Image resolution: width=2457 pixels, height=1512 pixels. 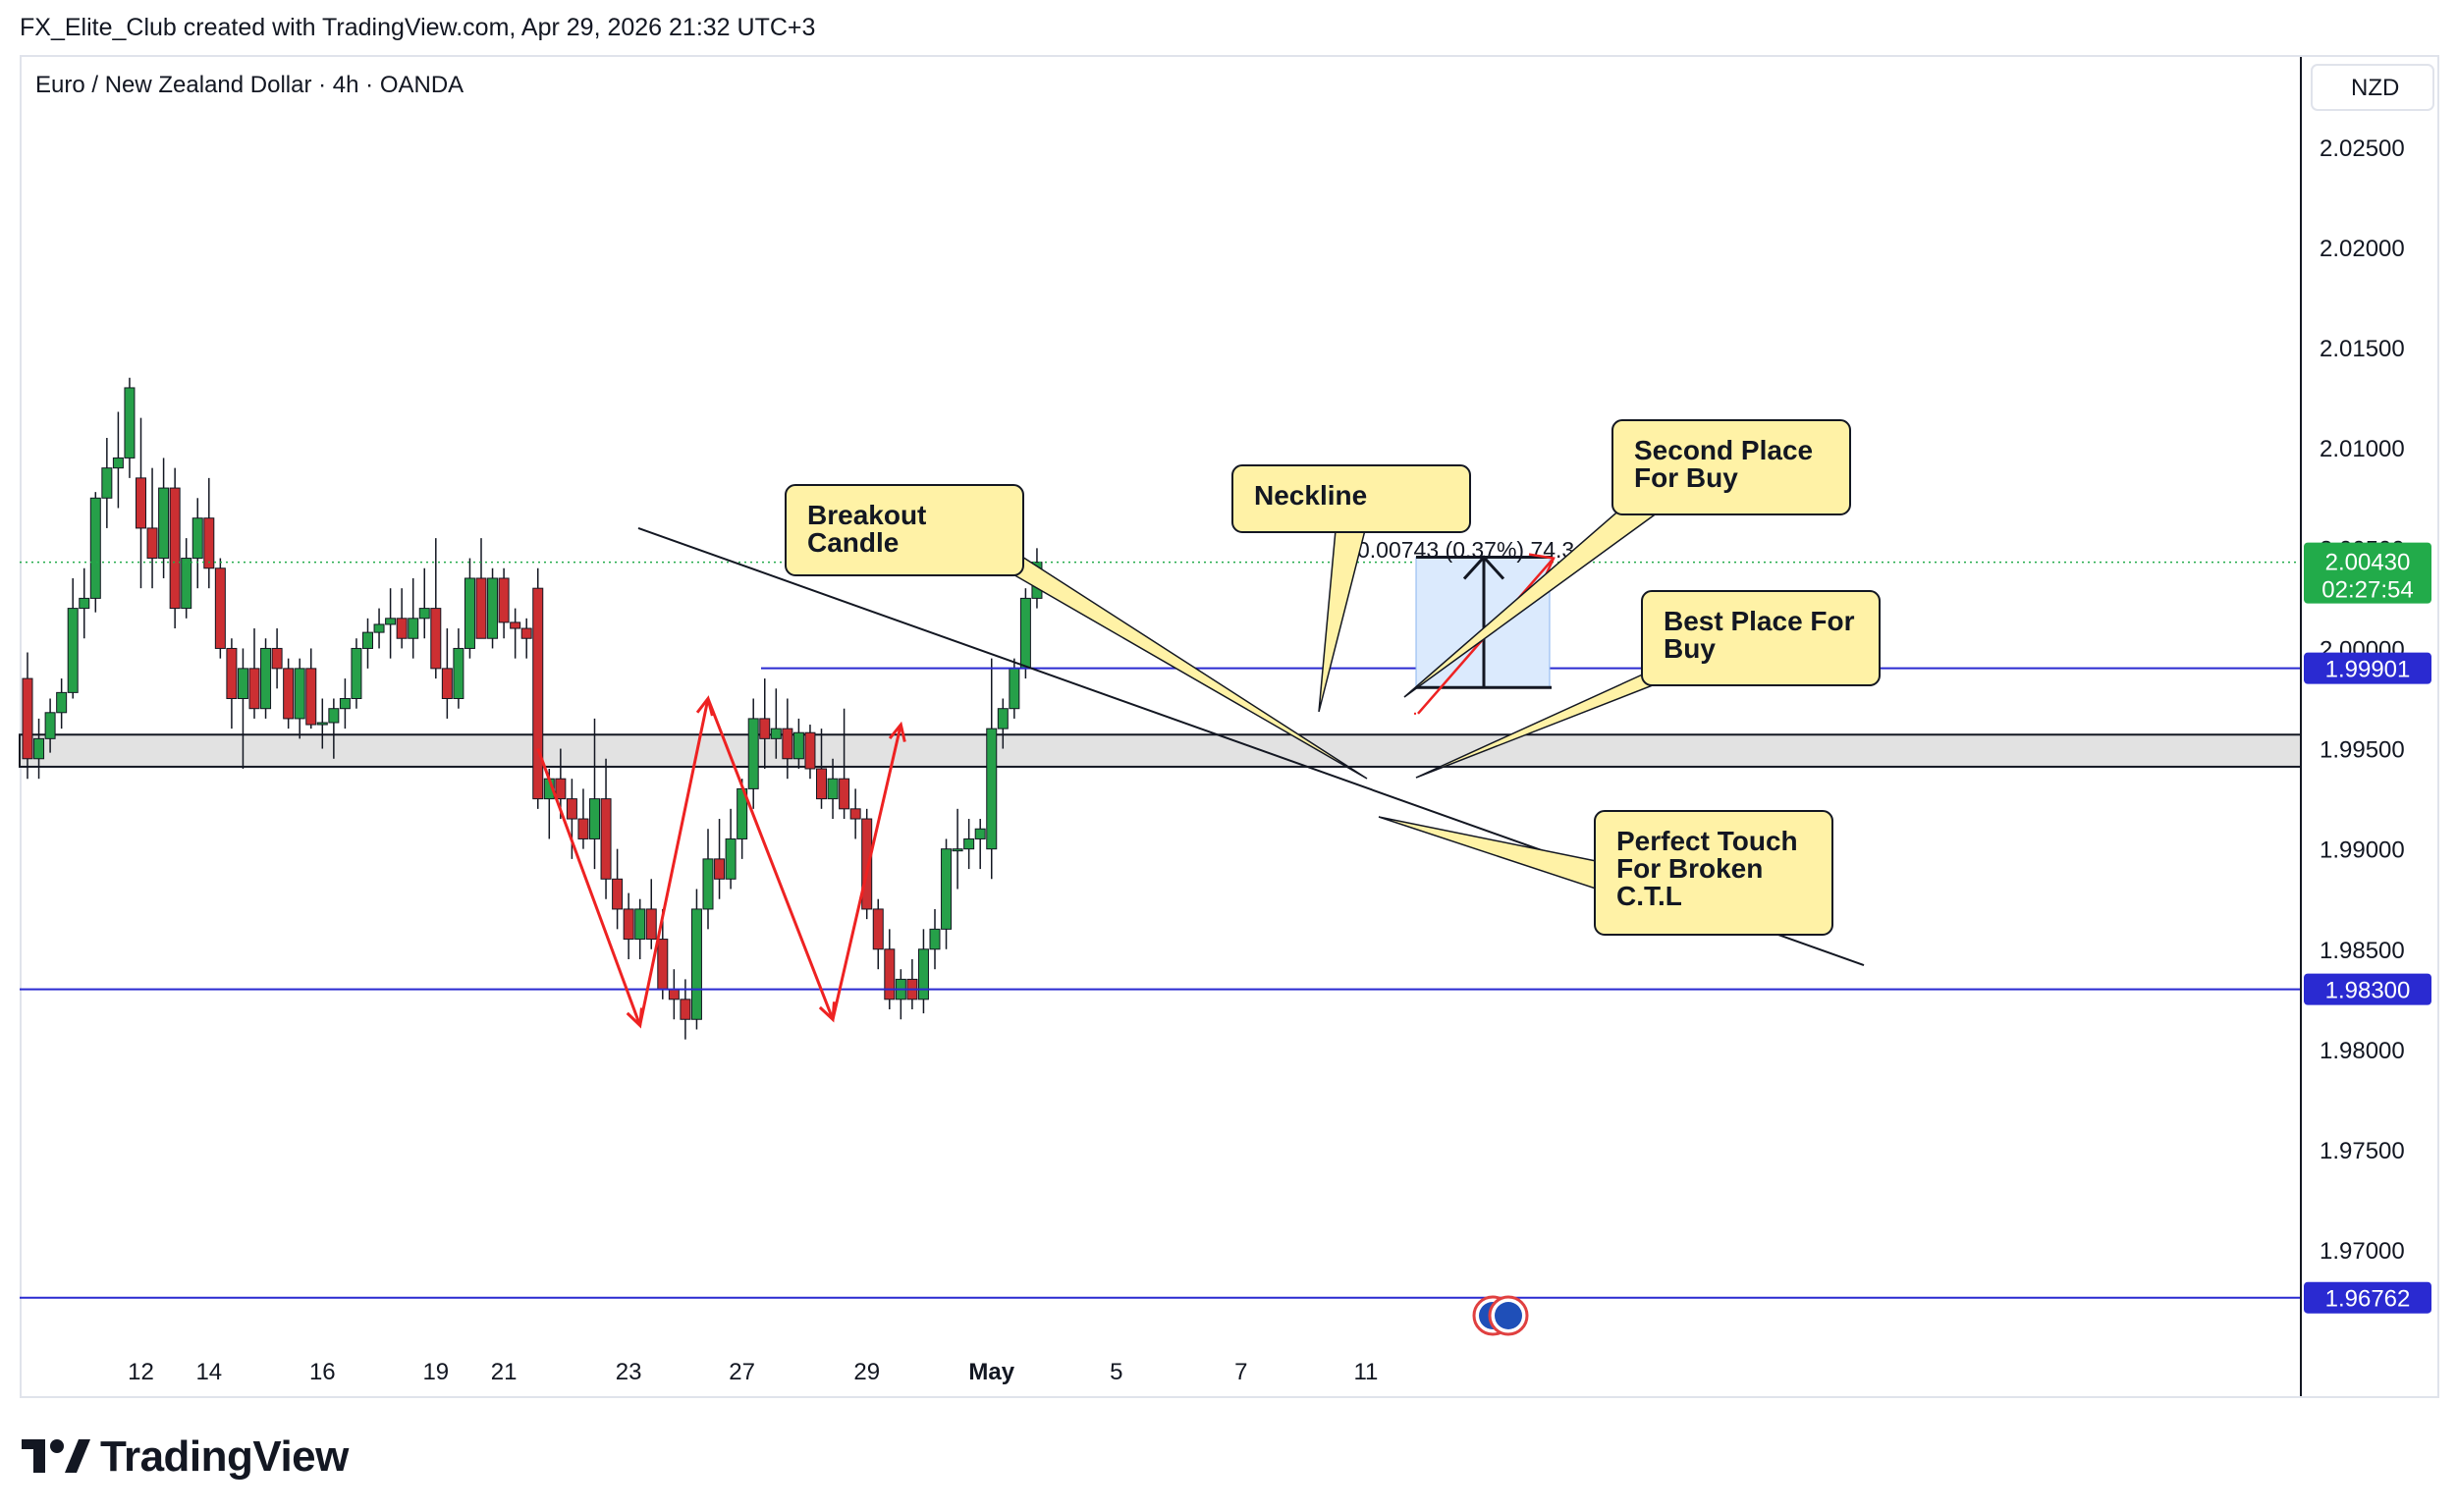 I want to click on x-tick-label: 5, so click(x=1116, y=1372).